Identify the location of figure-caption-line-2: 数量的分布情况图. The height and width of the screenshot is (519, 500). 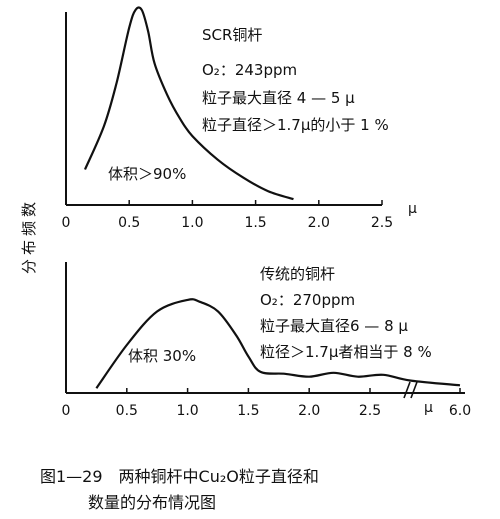
(152, 502).